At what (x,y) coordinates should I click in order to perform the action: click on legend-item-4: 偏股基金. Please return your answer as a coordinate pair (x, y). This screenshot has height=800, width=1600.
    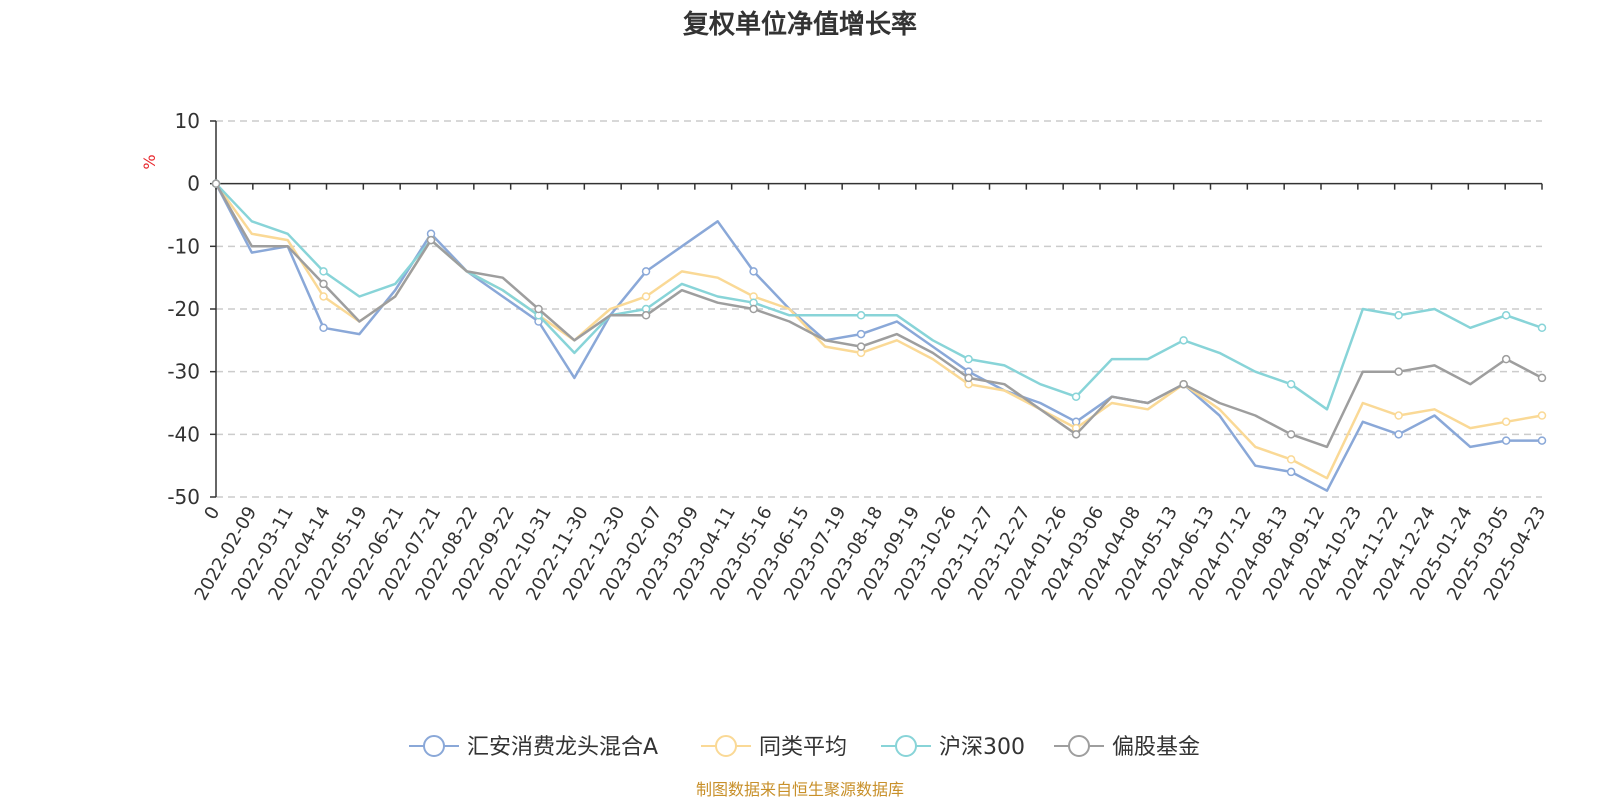
    Looking at the image, I should click on (1127, 747).